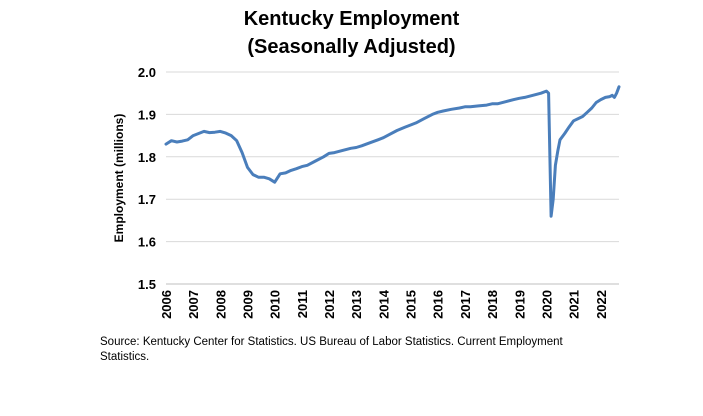  What do you see at coordinates (574, 304) in the screenshot?
I see `x-tick-label: 2021` at bounding box center [574, 304].